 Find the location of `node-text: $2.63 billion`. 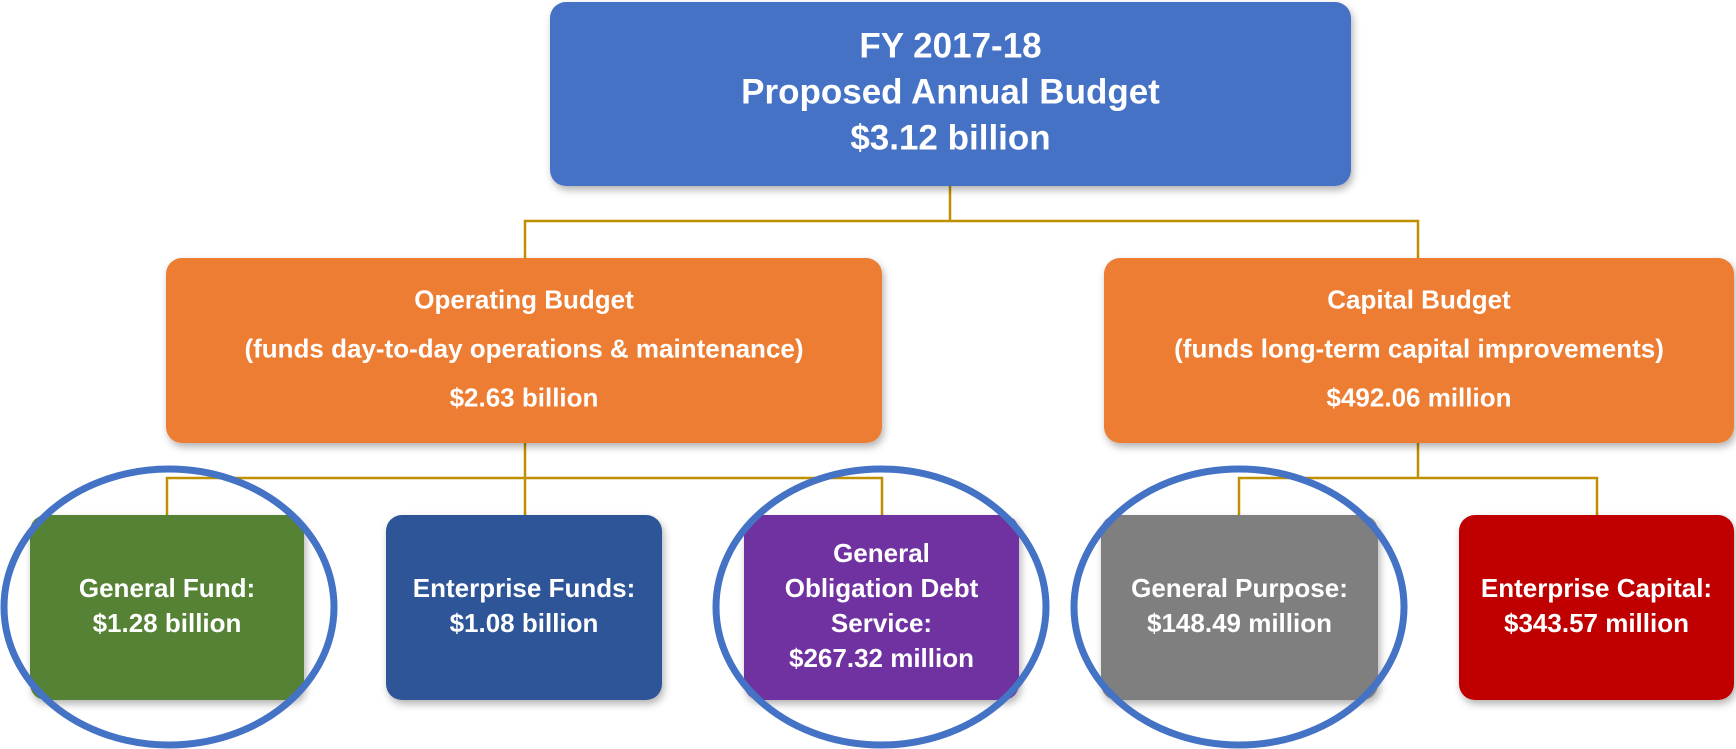

node-text: $2.63 billion is located at coordinates (524, 397).